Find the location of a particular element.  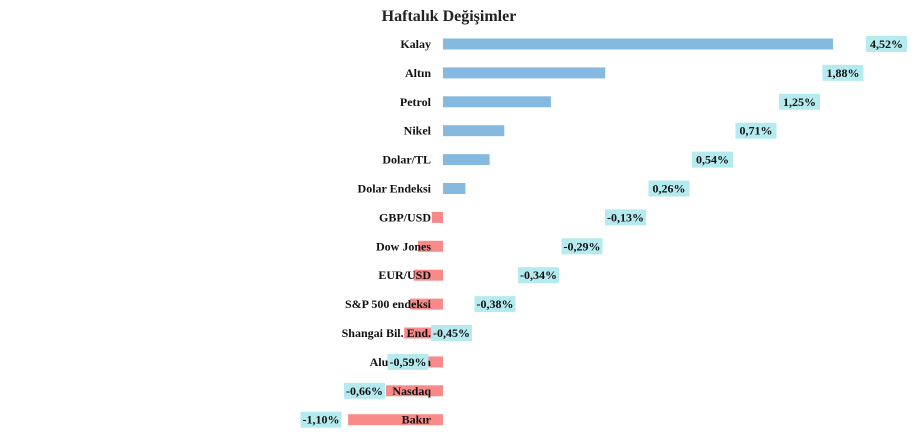

data-label-4: 0,54% is located at coordinates (712, 160).